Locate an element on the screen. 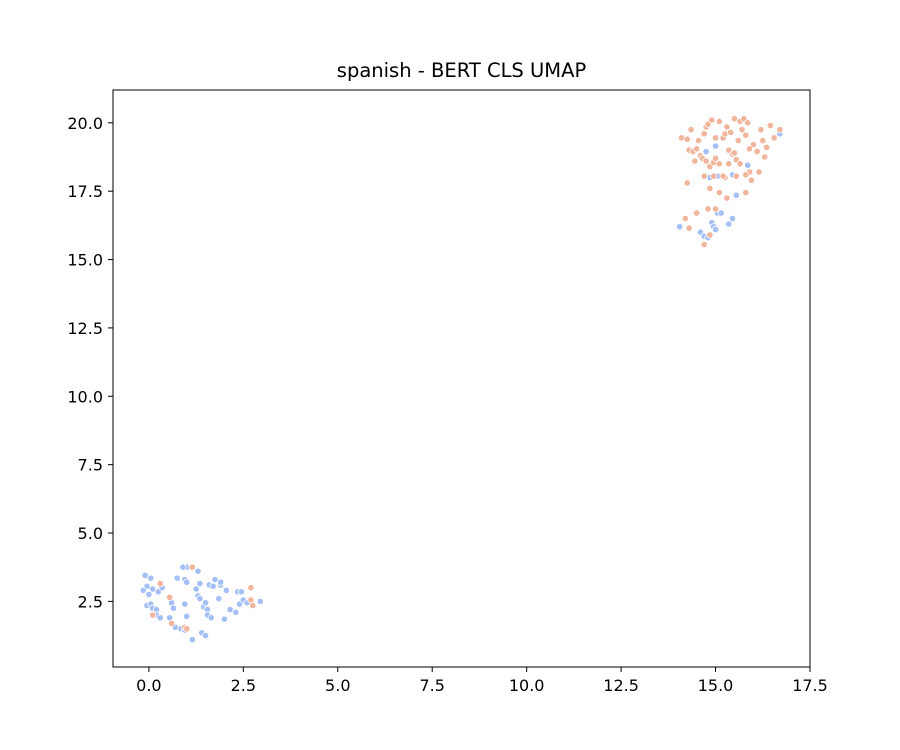 This screenshot has width=900, height=750. y-tick-label: 7.5 is located at coordinates (90, 465).